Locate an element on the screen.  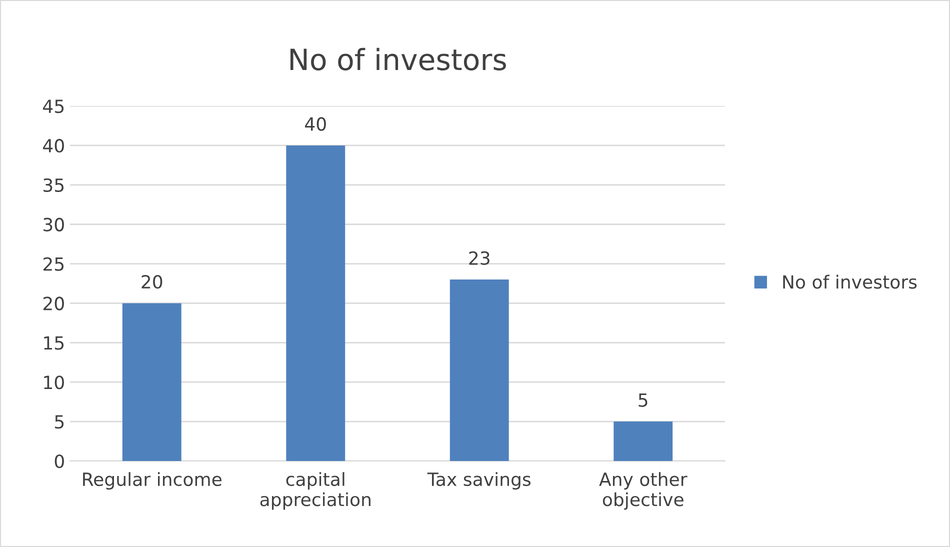
x-tick-label: Regular income is located at coordinates (152, 481).